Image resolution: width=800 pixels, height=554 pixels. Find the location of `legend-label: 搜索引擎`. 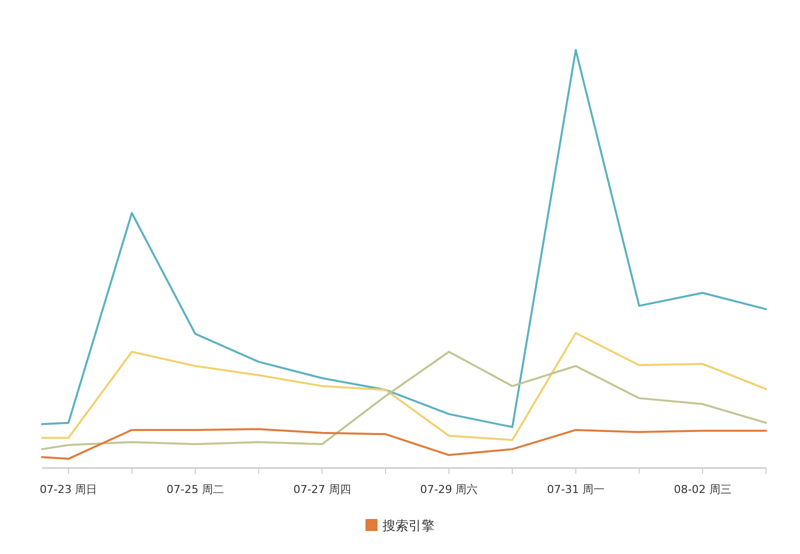

legend-label: 搜索引擎 is located at coordinates (408, 526).